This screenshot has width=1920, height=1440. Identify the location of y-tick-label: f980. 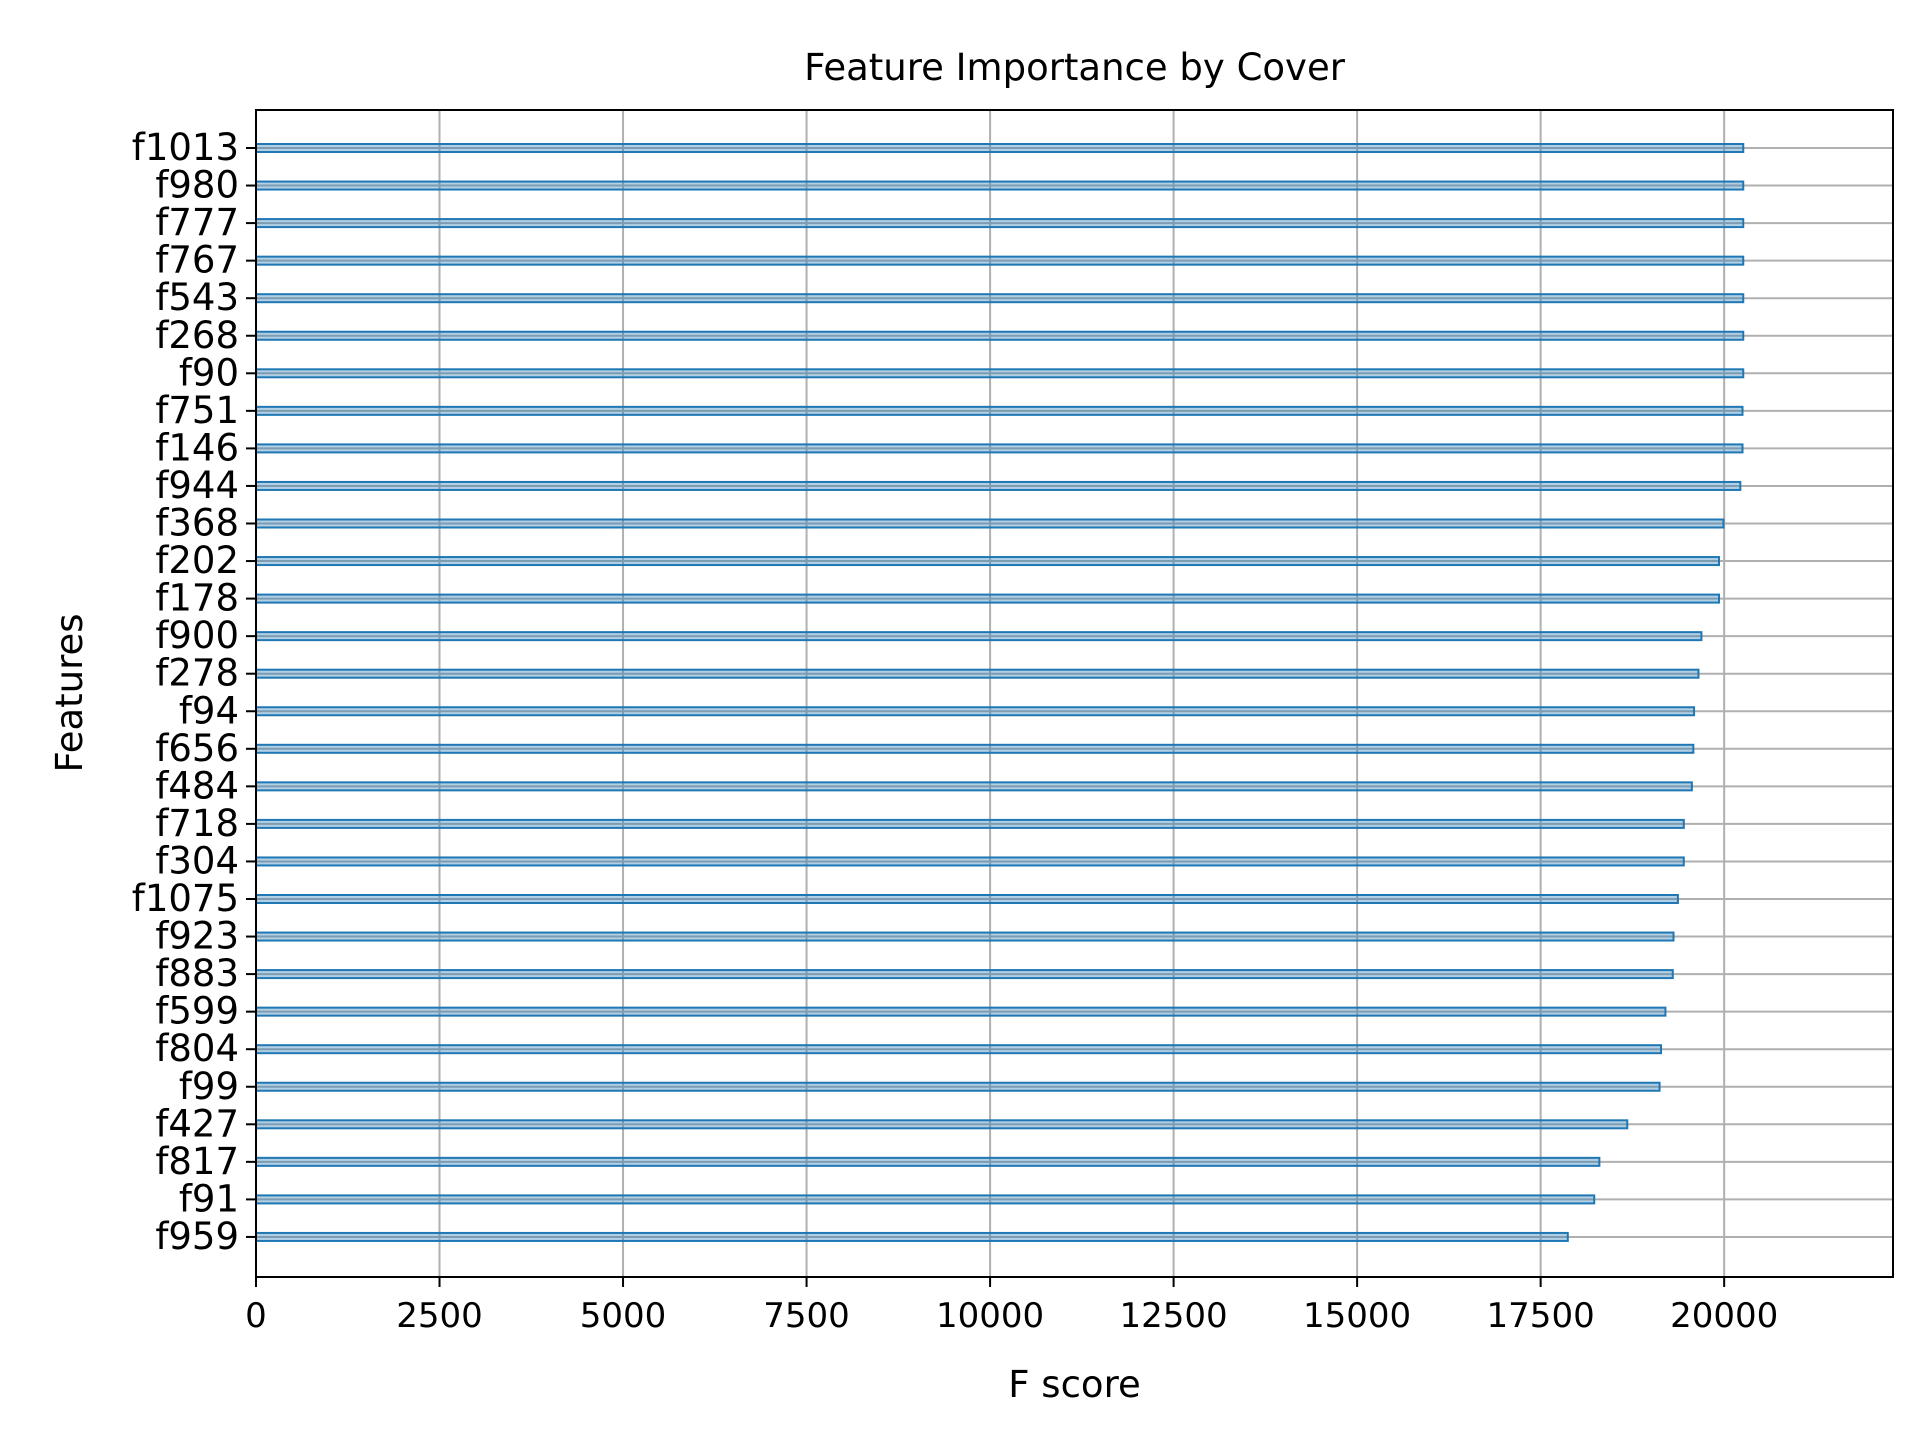
(197, 185).